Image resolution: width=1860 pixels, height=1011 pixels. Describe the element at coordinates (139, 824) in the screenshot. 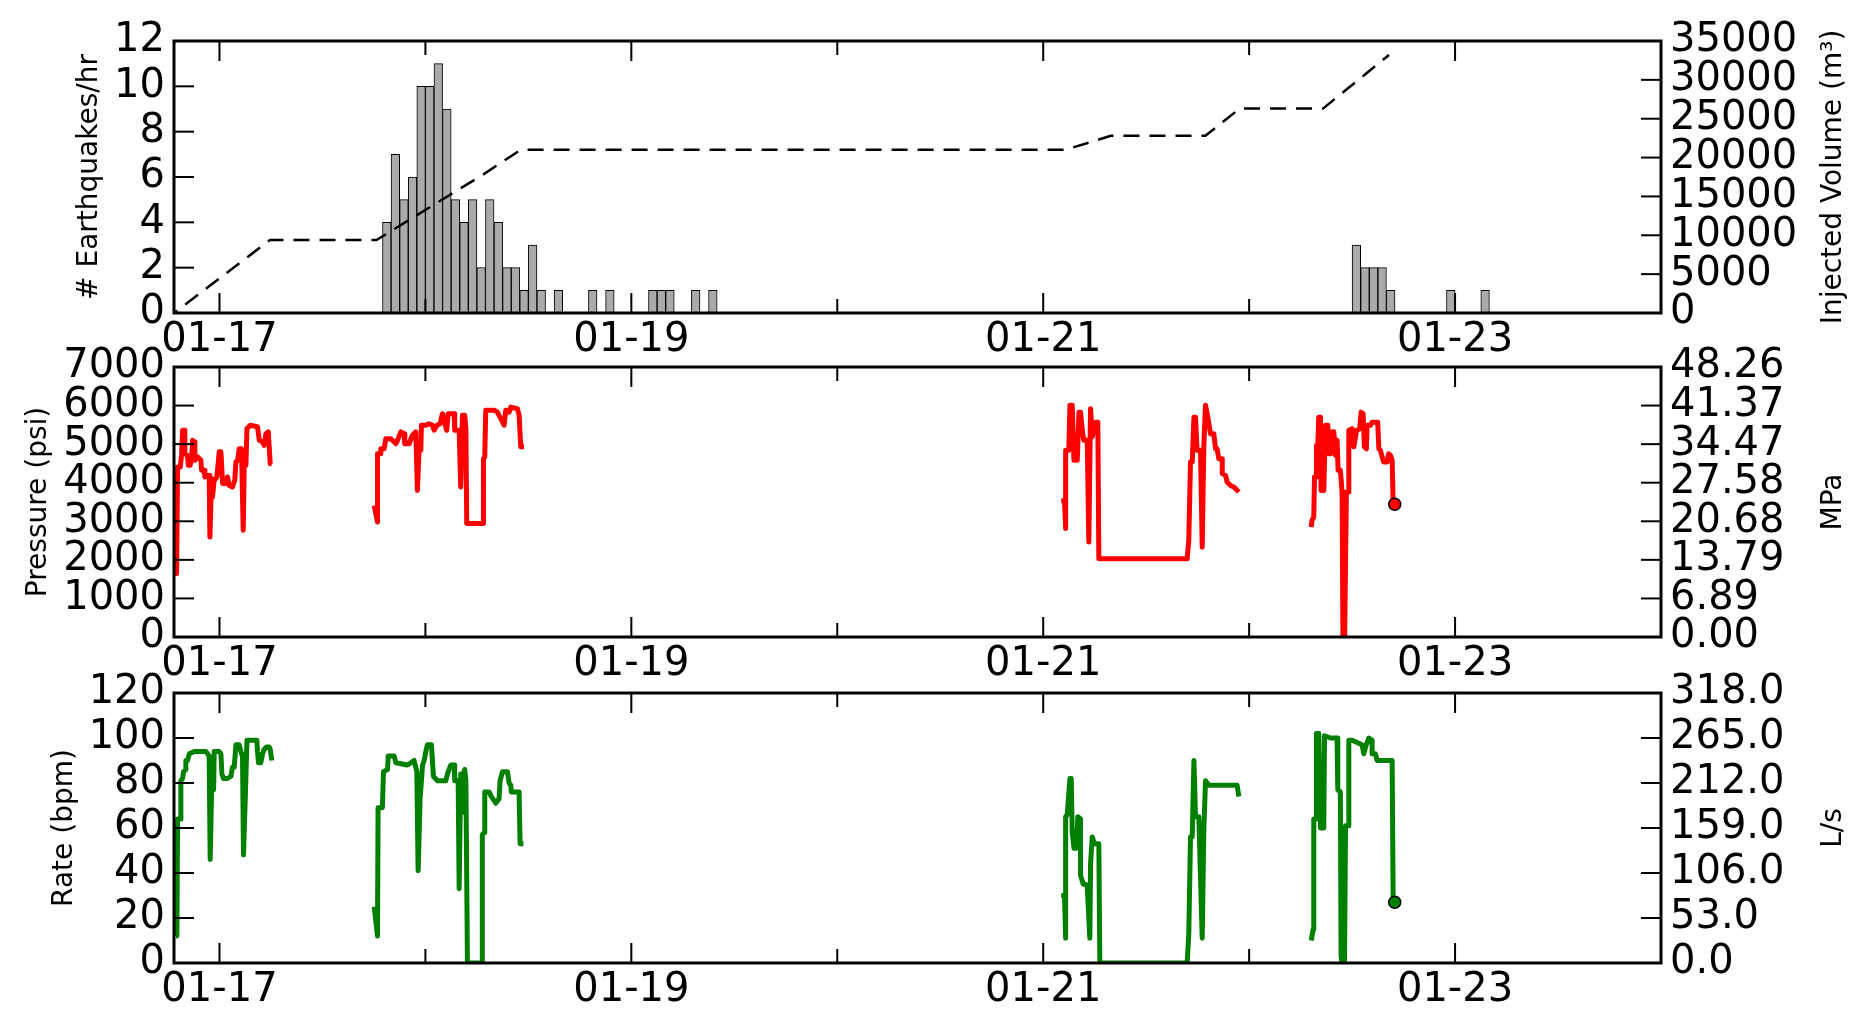

I see `y-tick-label: 60` at that location.